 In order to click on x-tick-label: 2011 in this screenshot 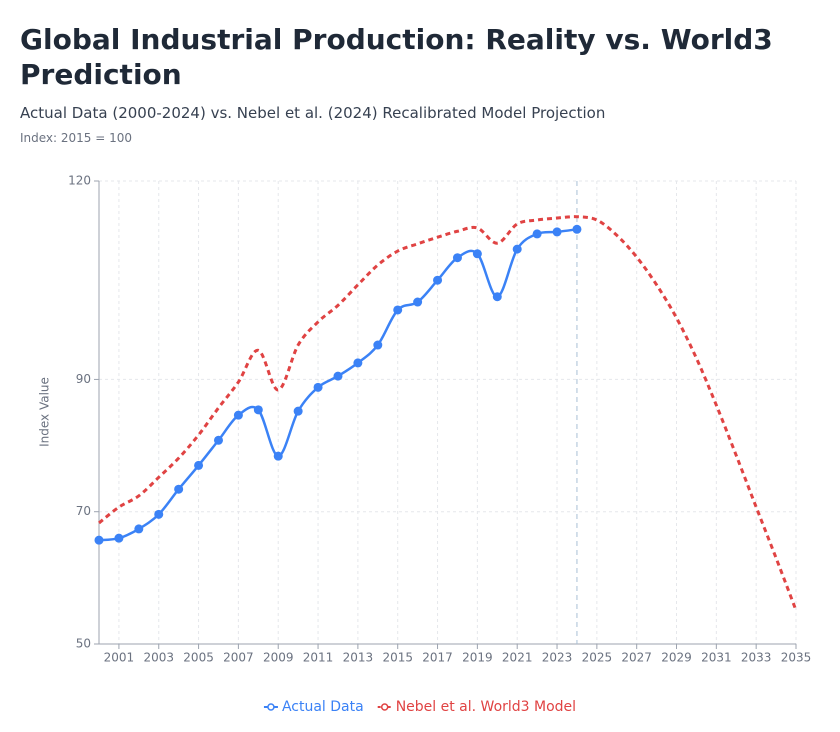, I will do `click(318, 658)`.